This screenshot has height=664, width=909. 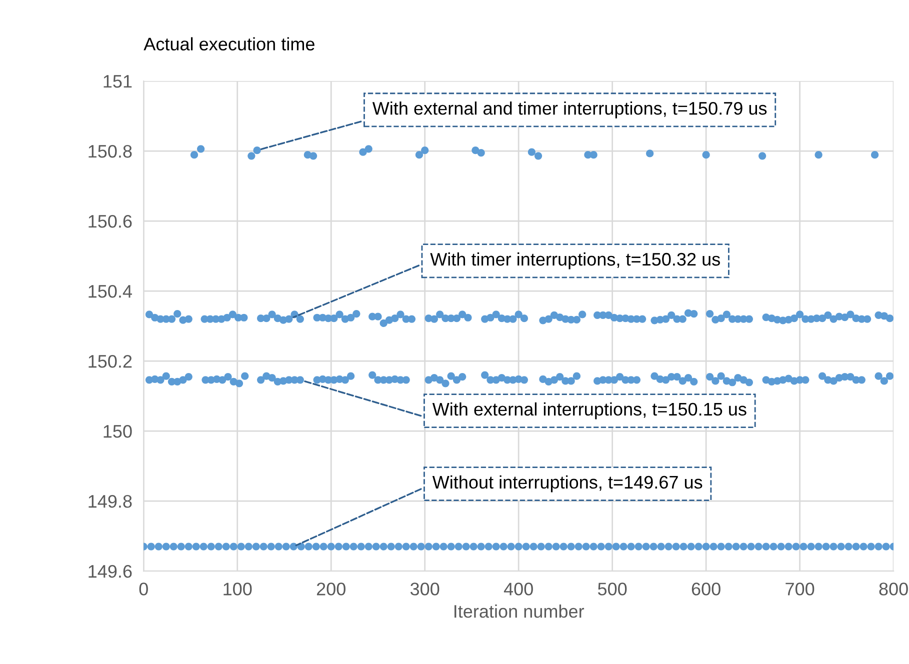 What do you see at coordinates (425, 589) in the screenshot?
I see `x-tick-label: 300` at bounding box center [425, 589].